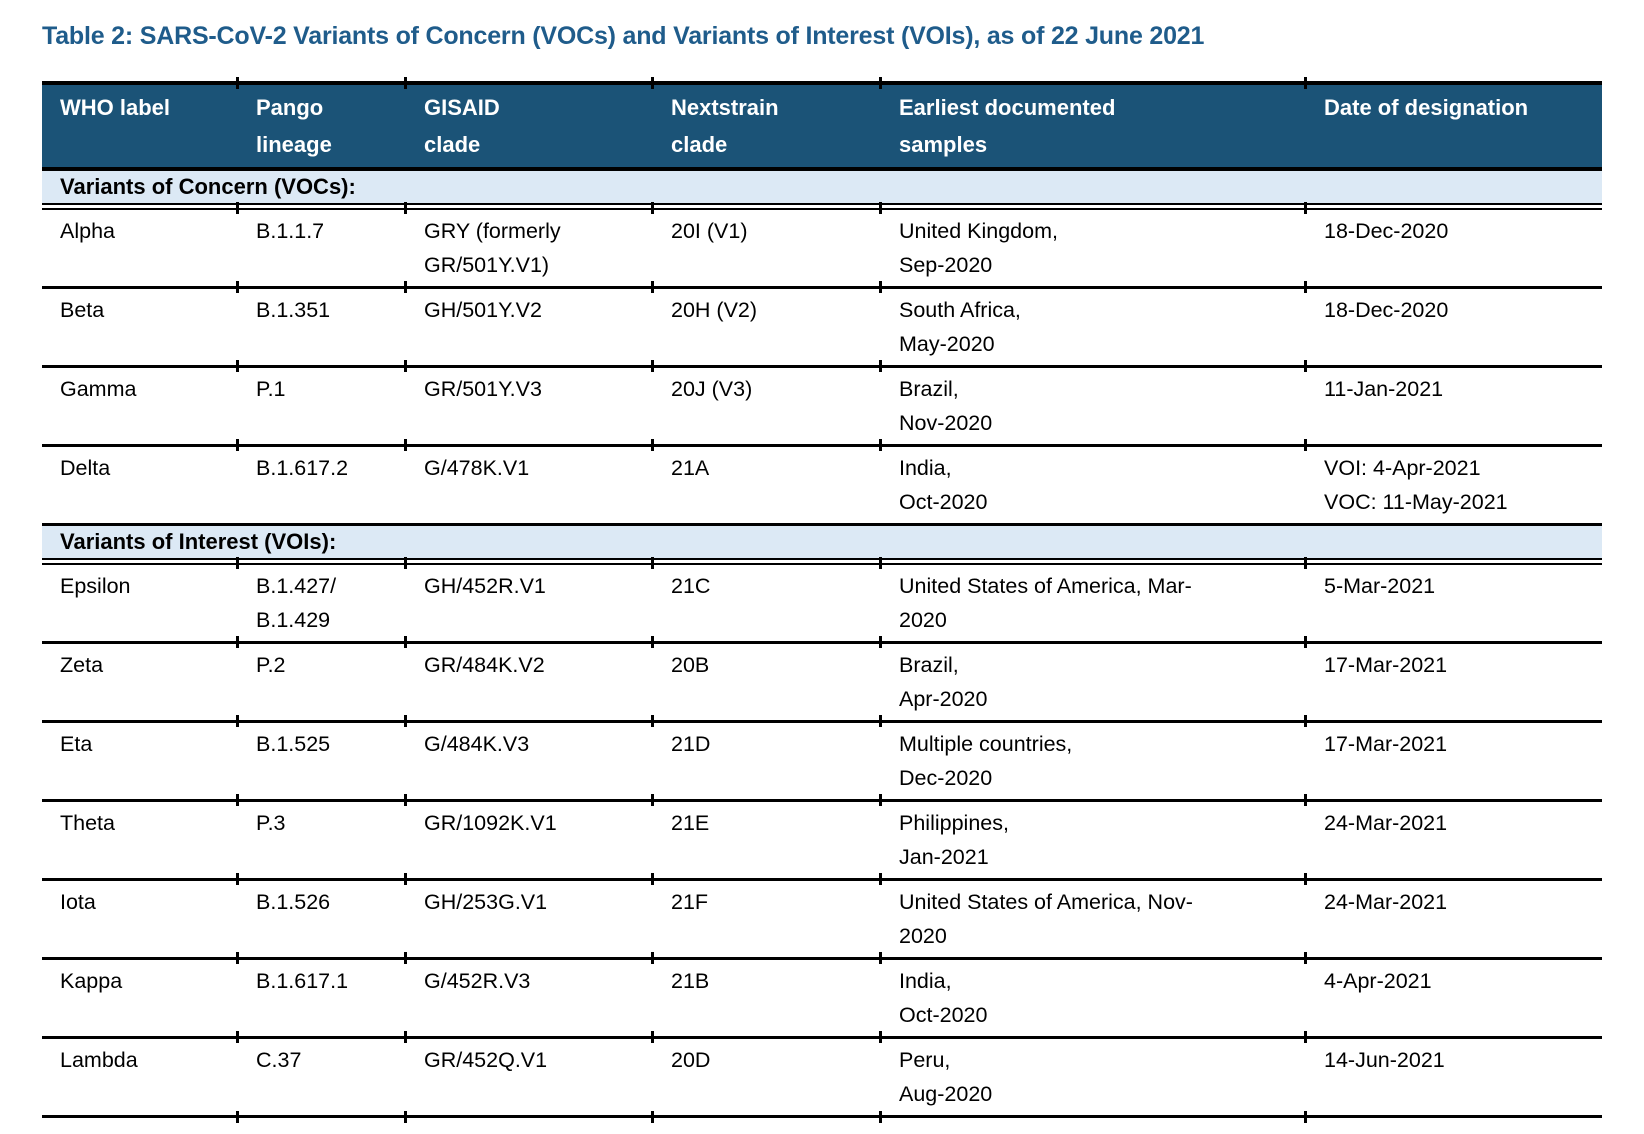  Describe the element at coordinates (1092, 678) in the screenshot. I see `table-cell: Brazil, Apr-2020` at that location.